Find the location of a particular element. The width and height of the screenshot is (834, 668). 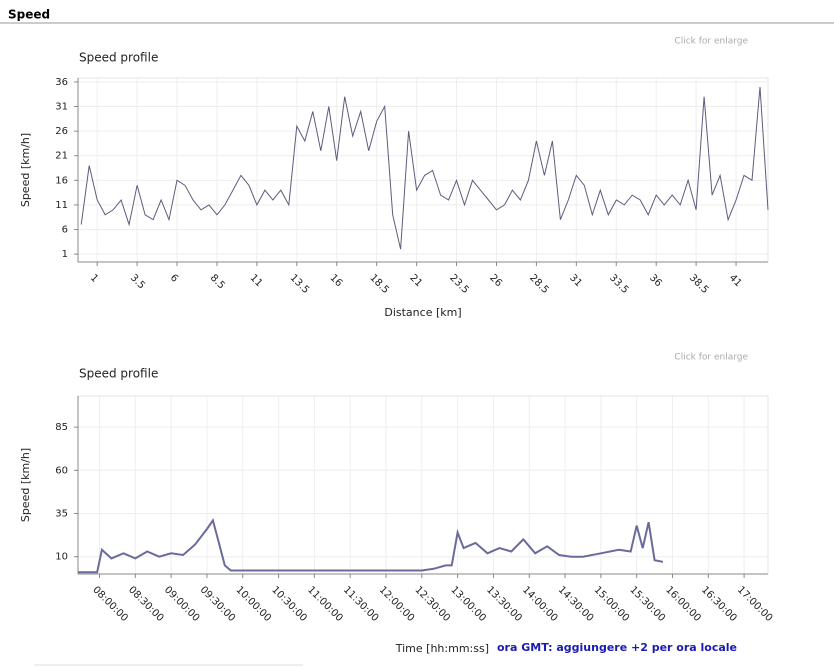

x-tick-label: 10:00:00 is located at coordinates (253, 604).